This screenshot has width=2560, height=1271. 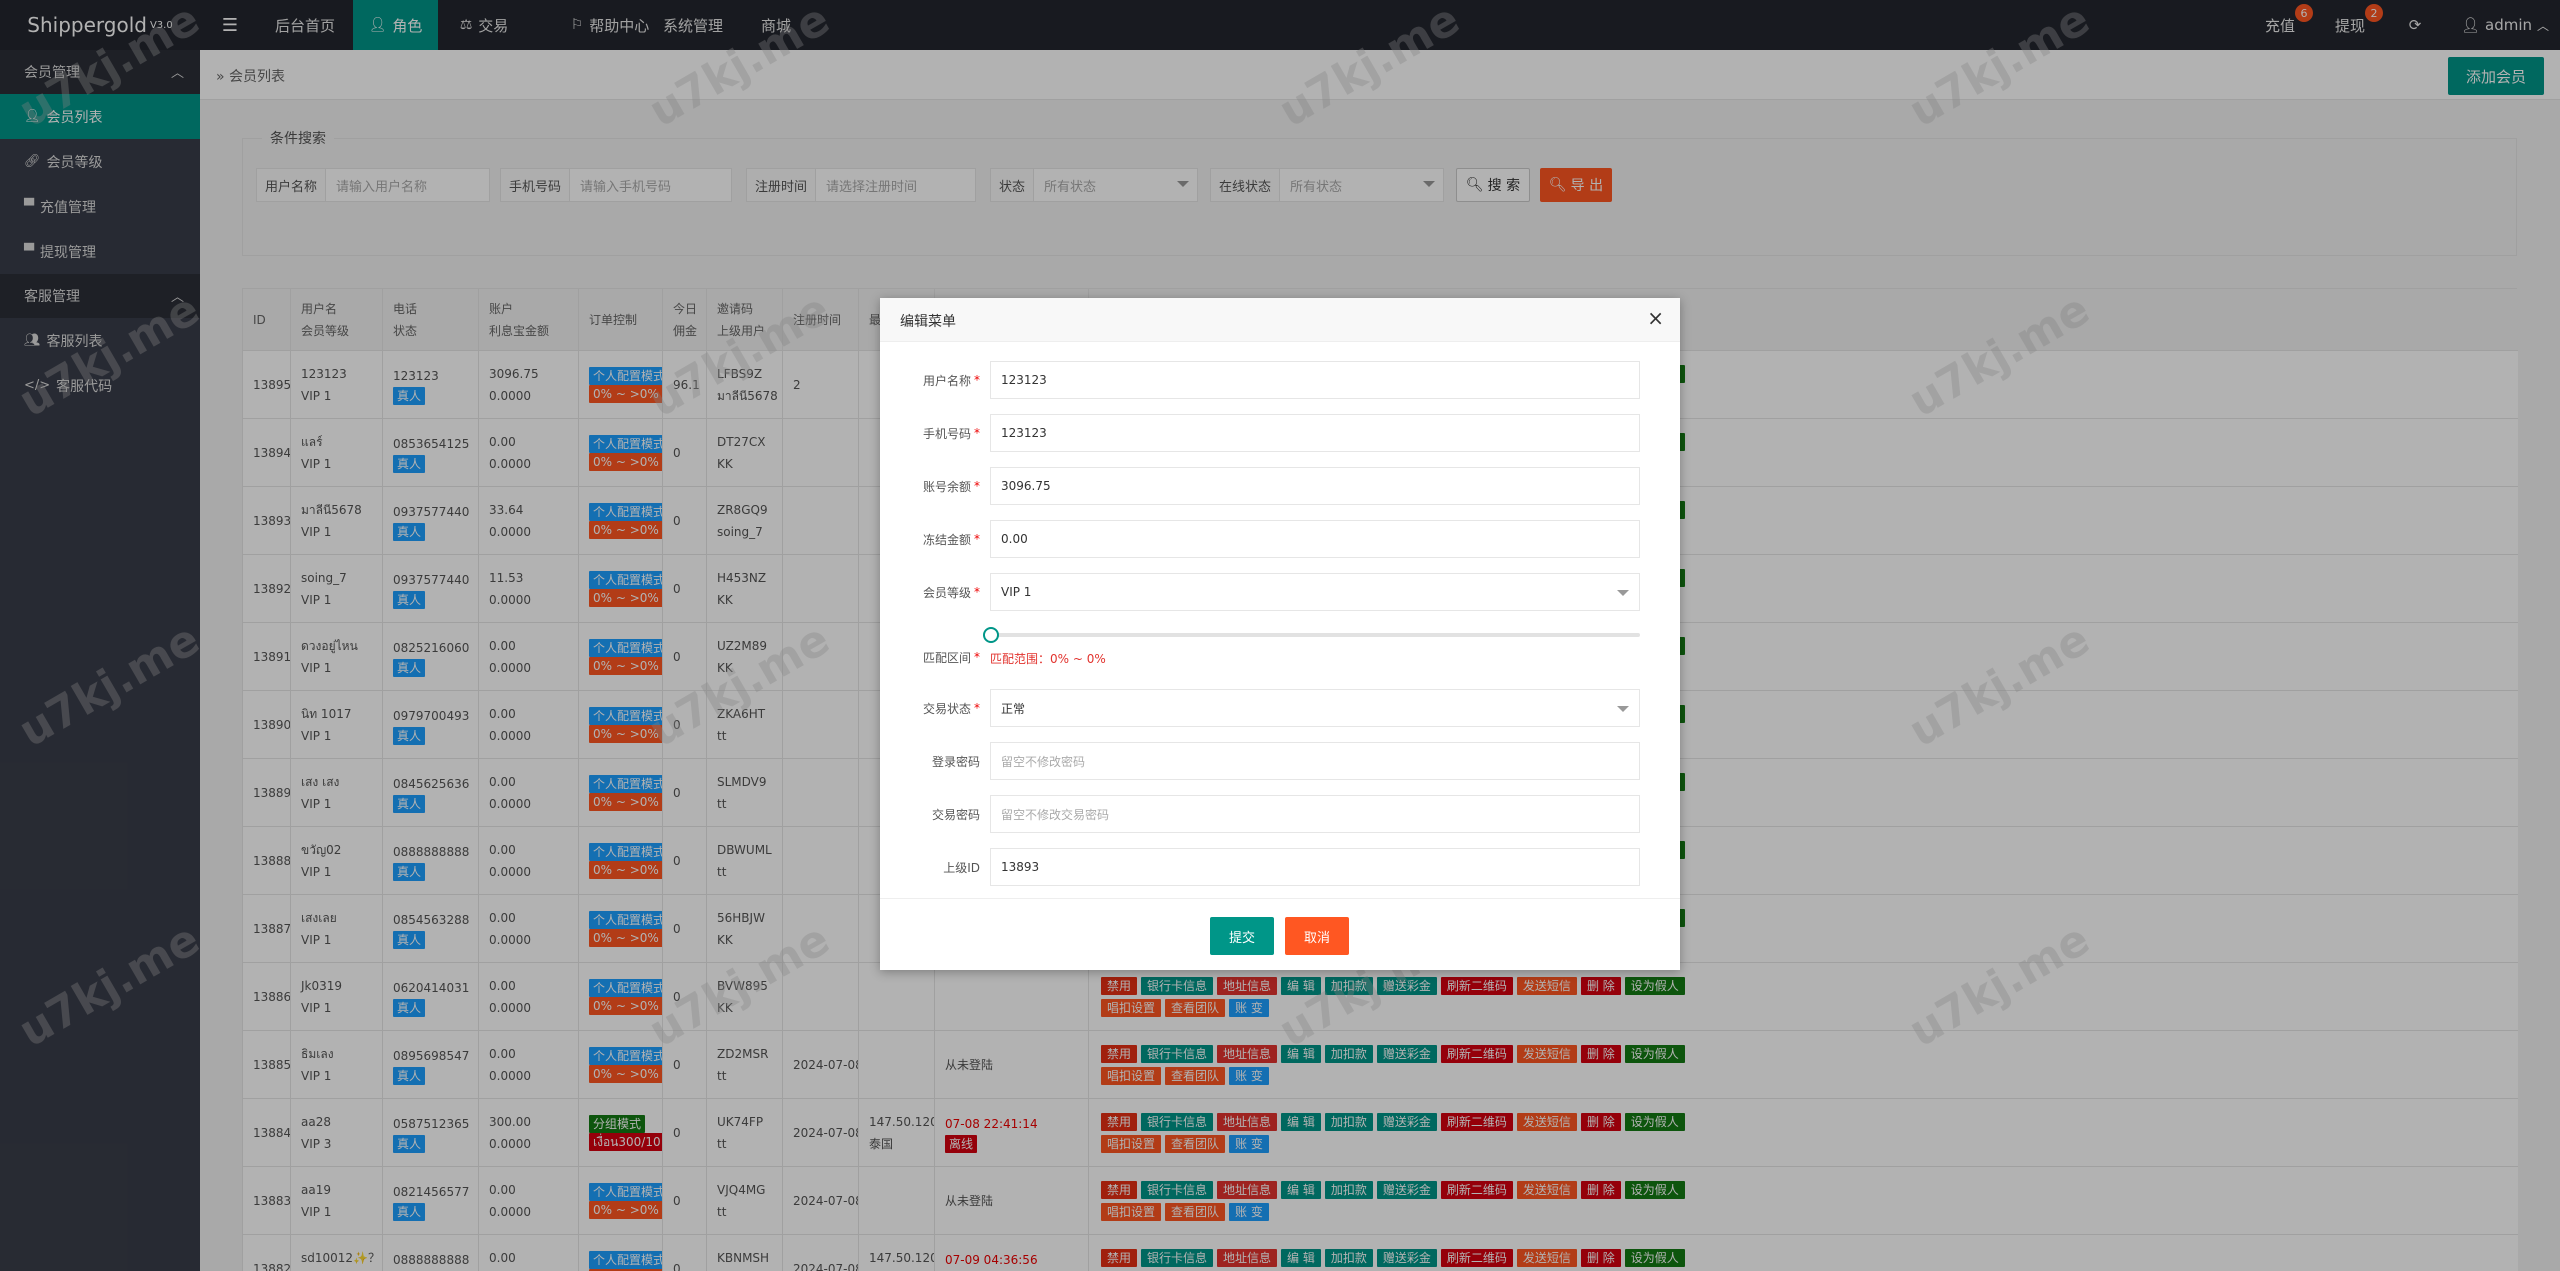 What do you see at coordinates (2281, 25) in the screenshot?
I see `recharge-link: 充值 6` at bounding box center [2281, 25].